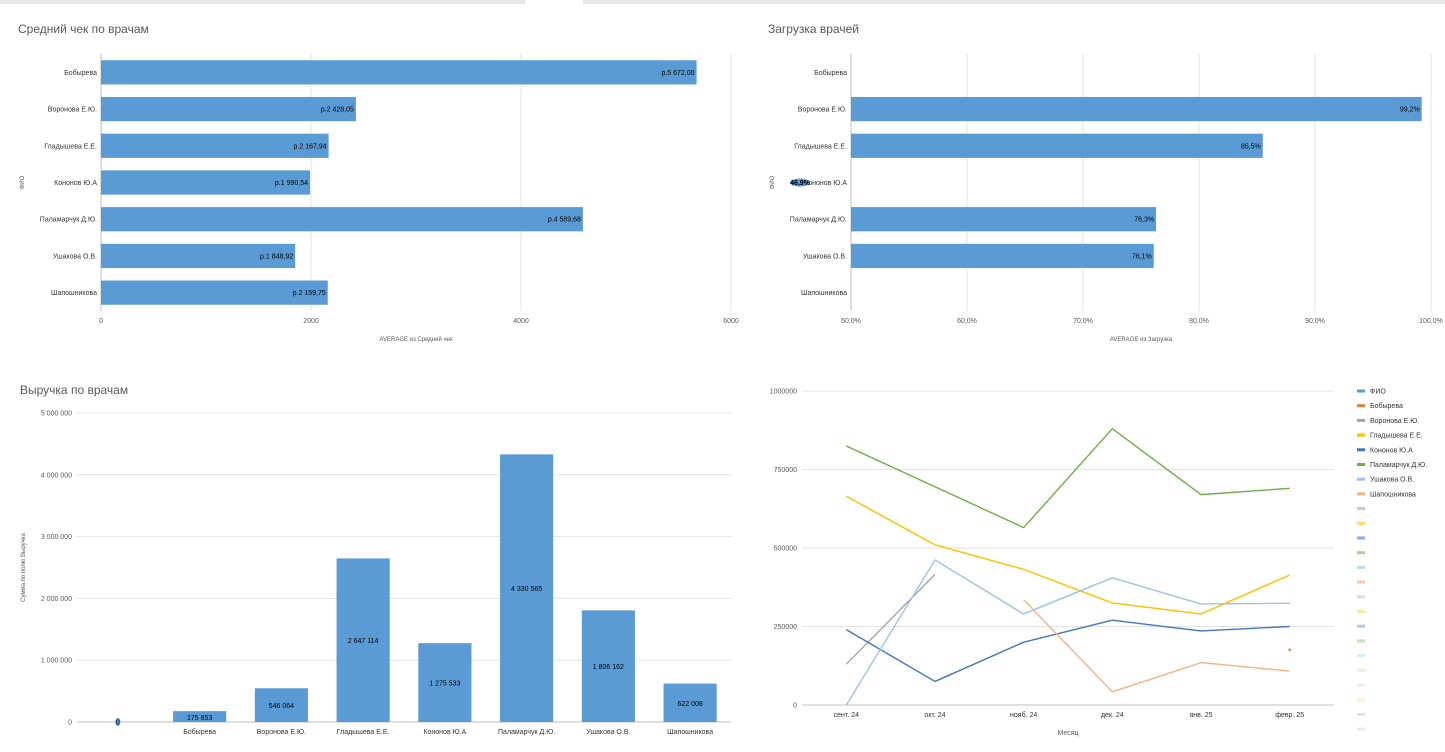 The image size is (1445, 752). What do you see at coordinates (822, 110) in the screenshot?
I see `load-category-label: Воронова Е.Ю.` at bounding box center [822, 110].